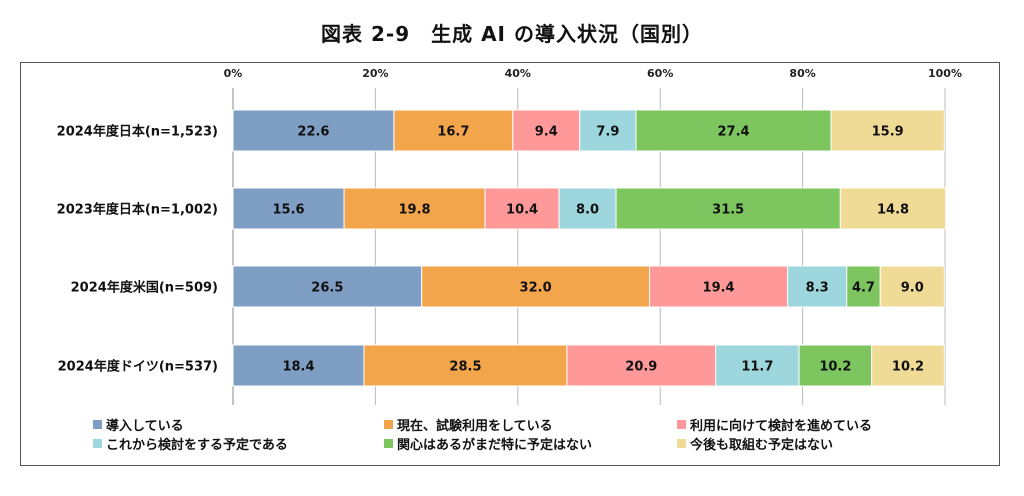  I want to click on data-label: 28.5, so click(465, 367).